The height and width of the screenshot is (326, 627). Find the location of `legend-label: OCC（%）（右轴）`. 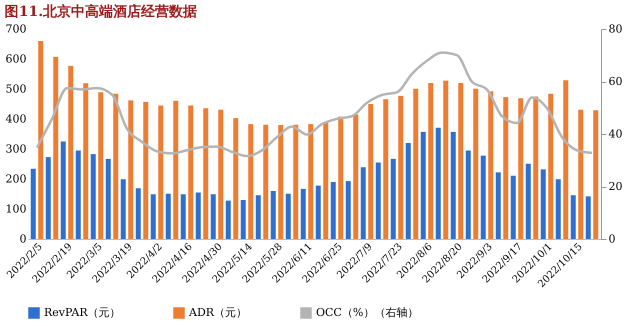

legend-label: OCC（%）（右轴） is located at coordinates (367, 312).